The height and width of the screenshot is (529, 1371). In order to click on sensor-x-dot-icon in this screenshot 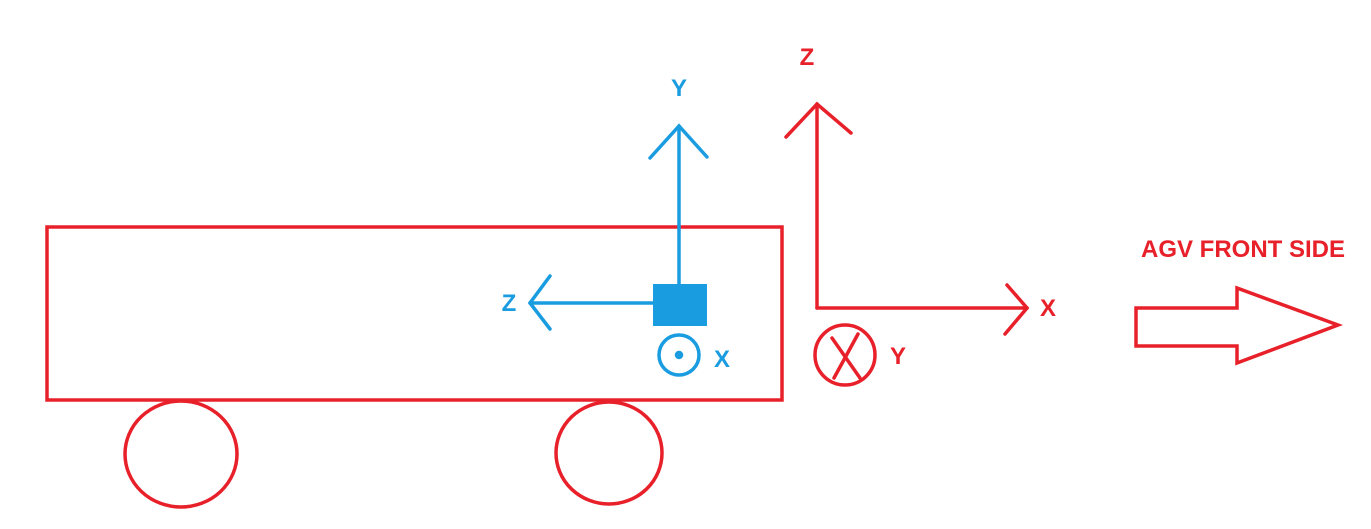, I will do `click(679, 355)`.